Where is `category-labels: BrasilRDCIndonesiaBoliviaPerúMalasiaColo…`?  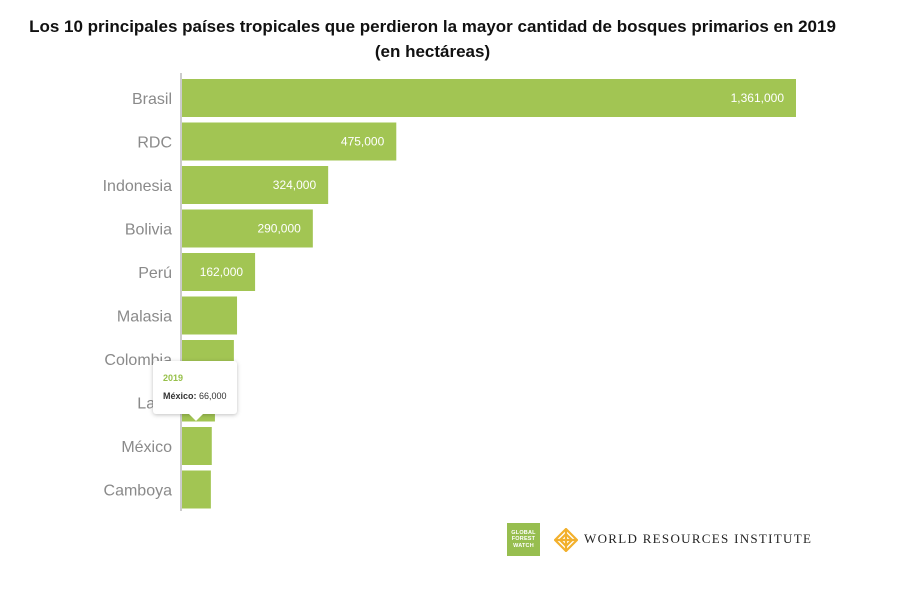 category-labels: BrasilRDCIndonesiaBoliviaPerúMalasiaColo… is located at coordinates (137, 295).